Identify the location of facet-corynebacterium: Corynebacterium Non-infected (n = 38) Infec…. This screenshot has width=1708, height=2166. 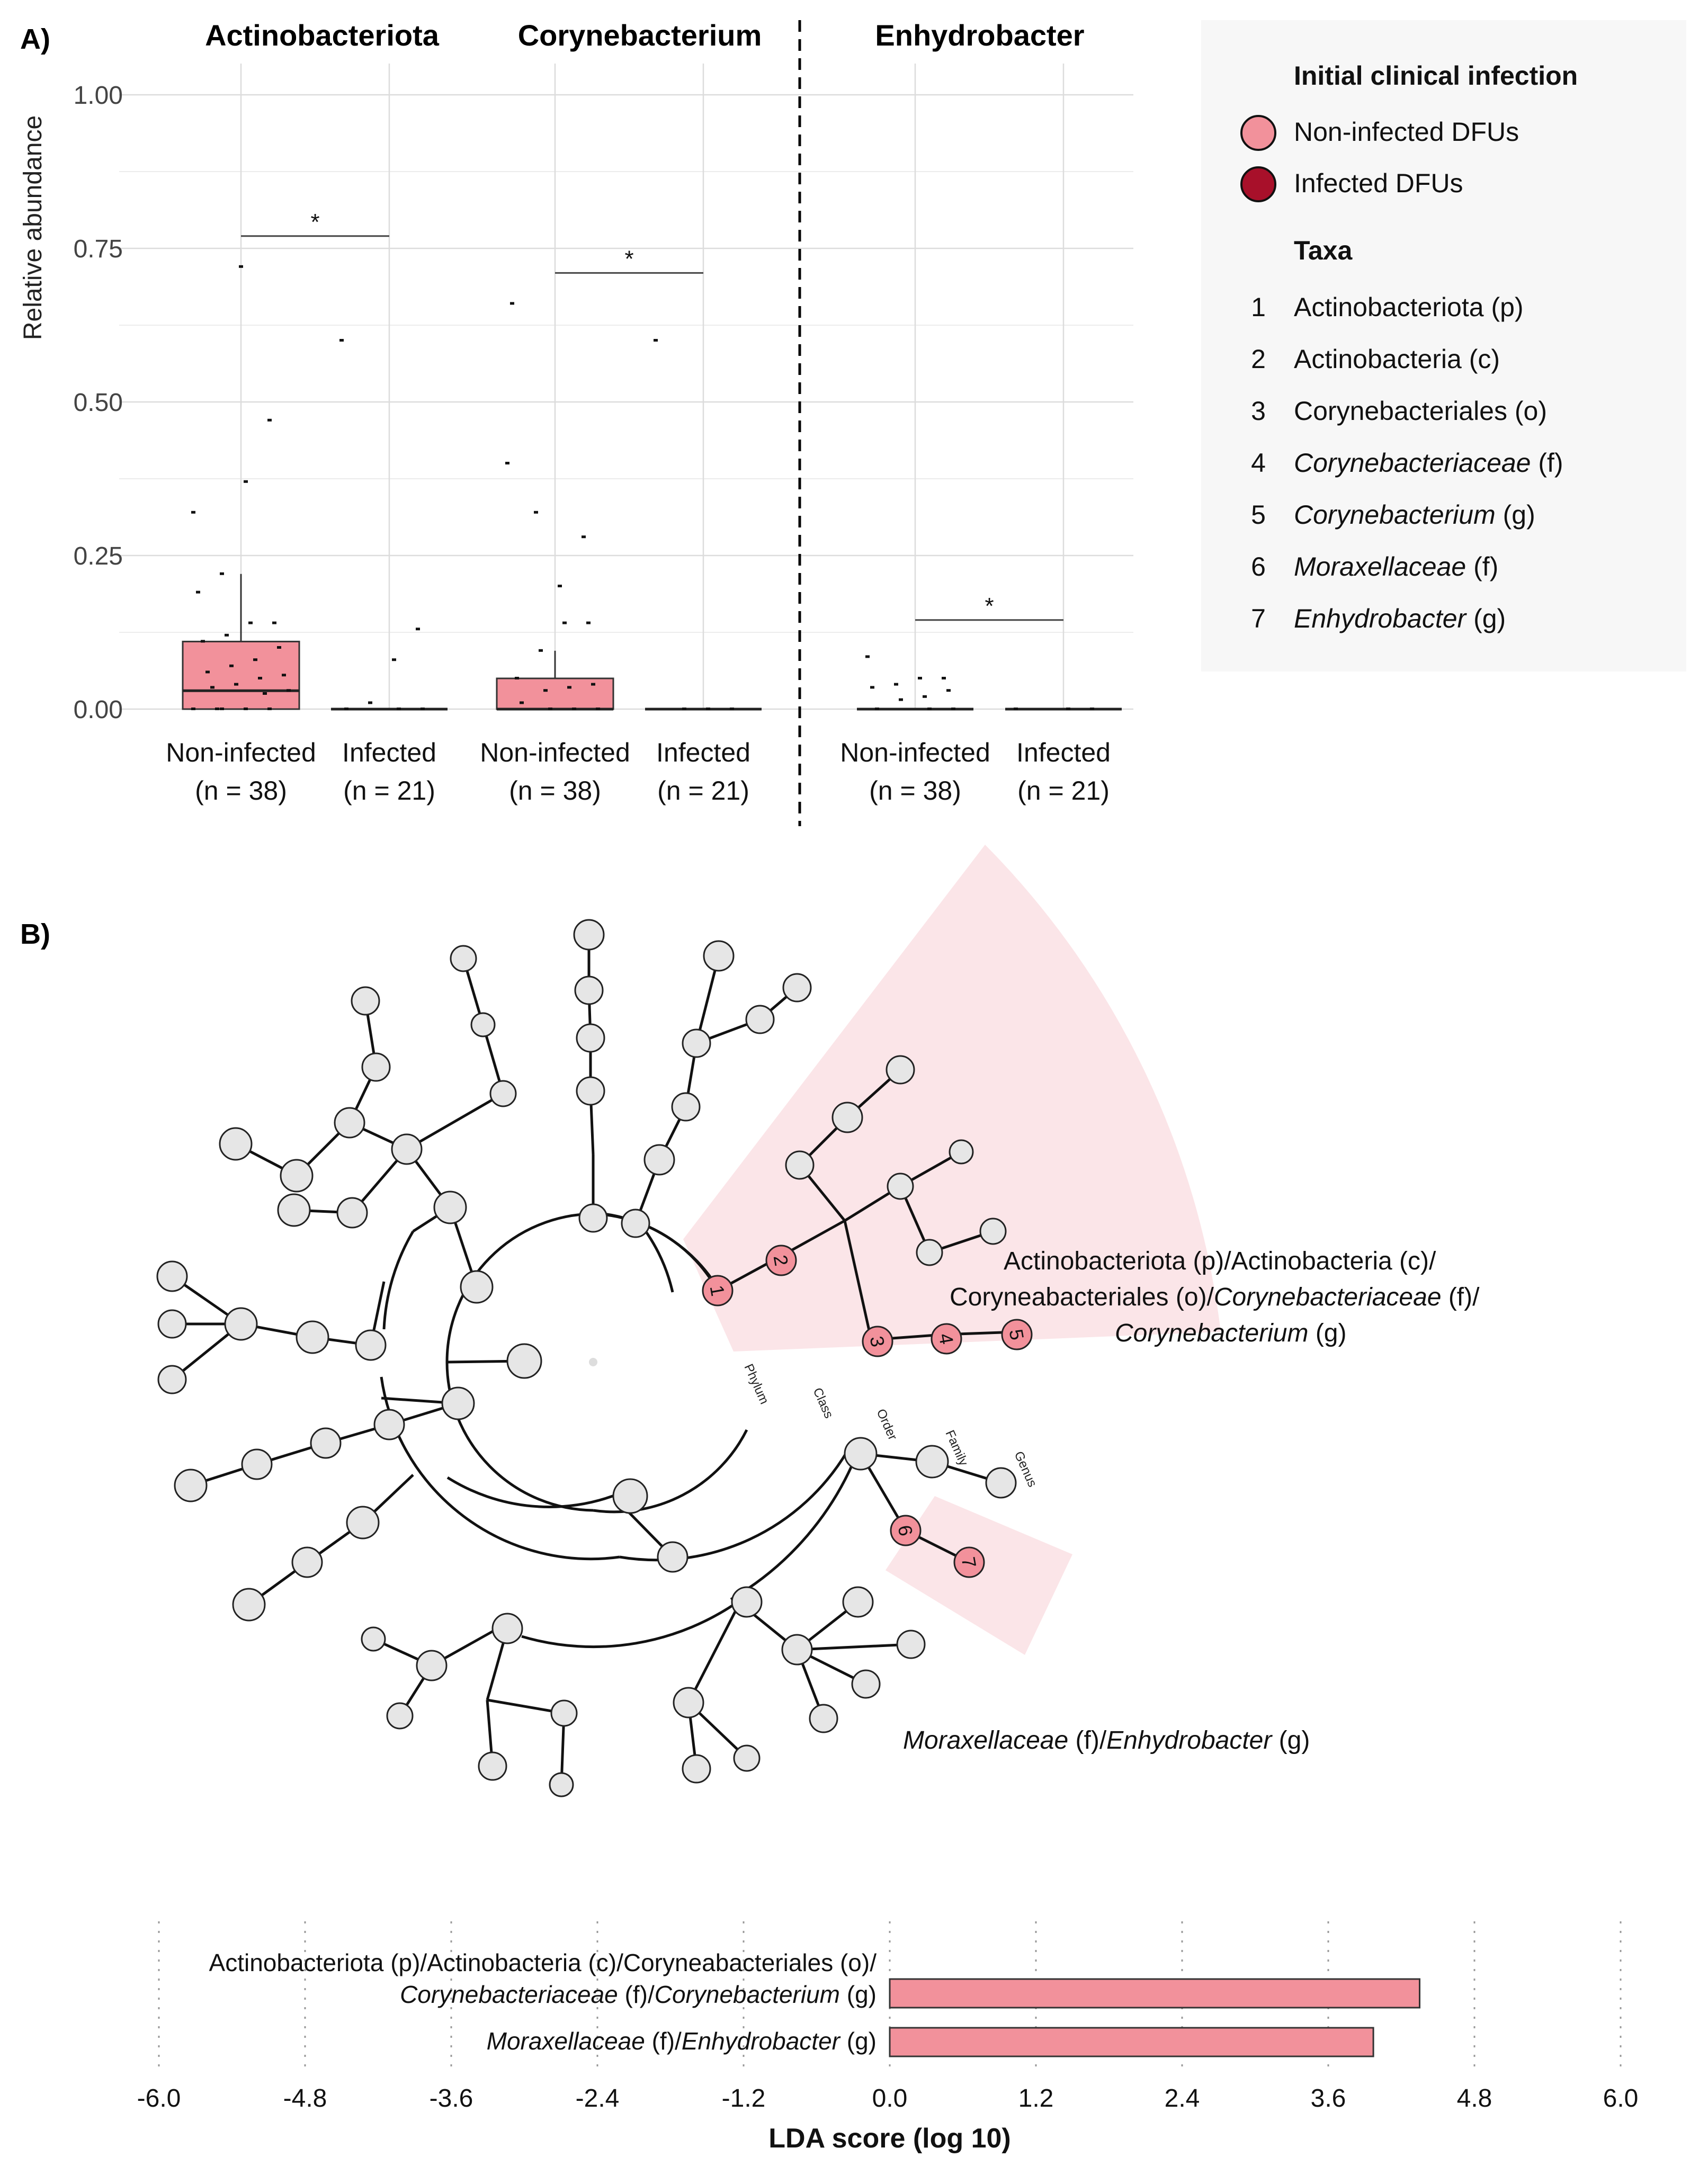
(621, 412).